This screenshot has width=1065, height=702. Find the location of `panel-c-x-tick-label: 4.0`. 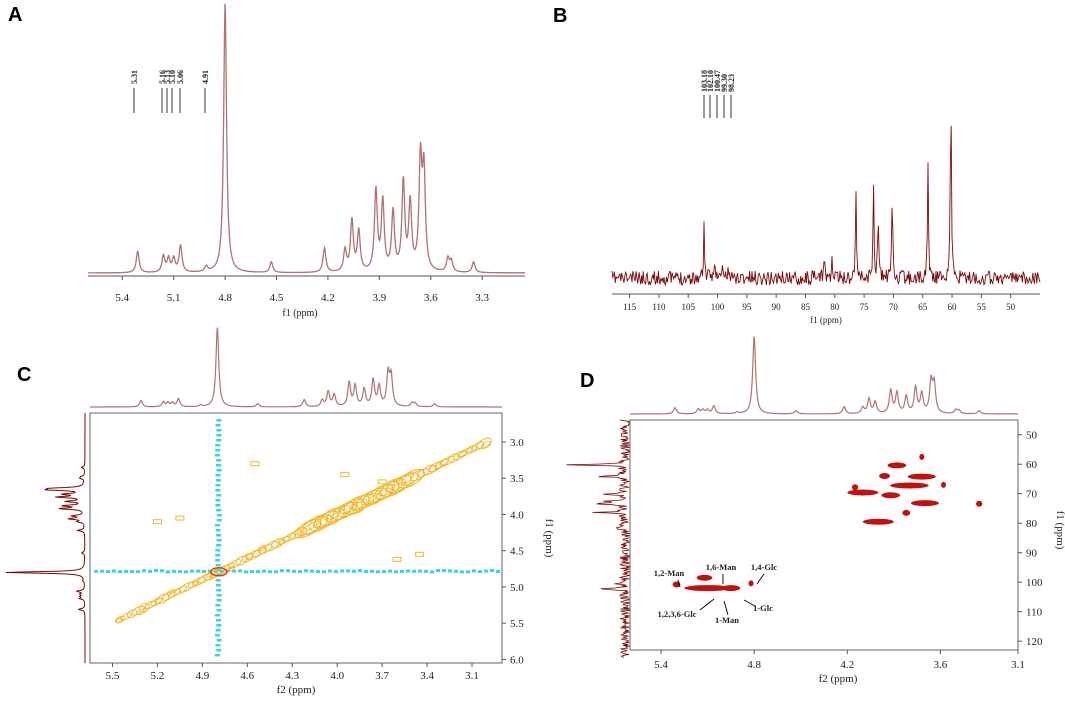

panel-c-x-tick-label: 4.0 is located at coordinates (337, 676).